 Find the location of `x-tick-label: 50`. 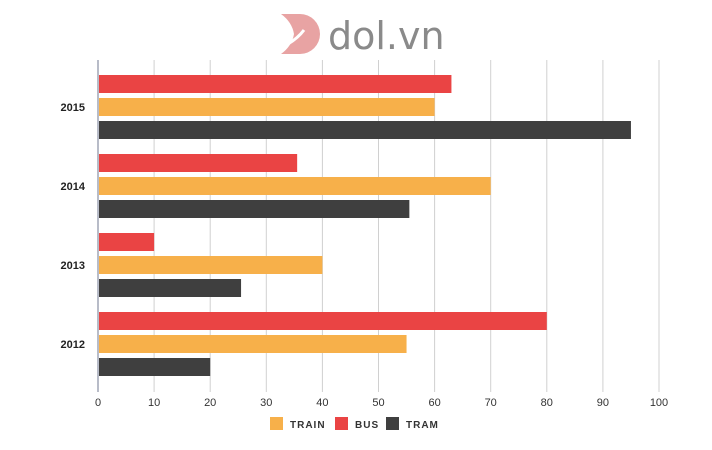

x-tick-label: 50 is located at coordinates (378, 403).